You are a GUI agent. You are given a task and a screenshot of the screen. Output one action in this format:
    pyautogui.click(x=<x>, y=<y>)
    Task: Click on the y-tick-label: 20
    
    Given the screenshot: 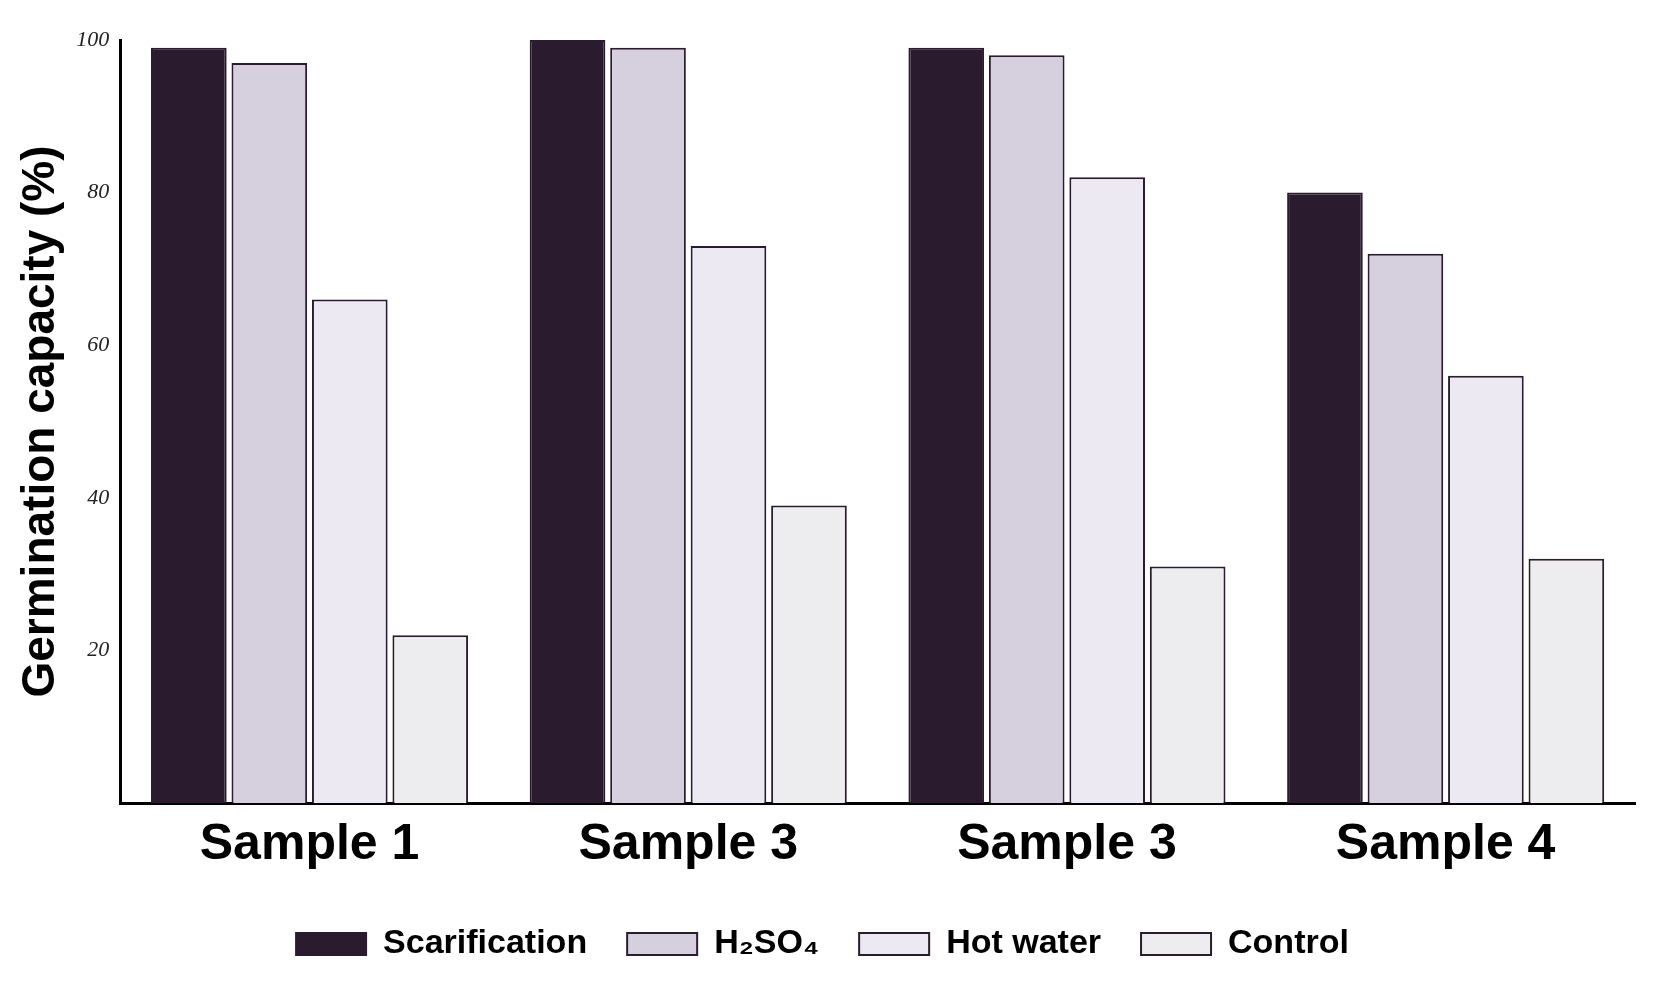 What is the action you would take?
    pyautogui.click(x=98, y=649)
    